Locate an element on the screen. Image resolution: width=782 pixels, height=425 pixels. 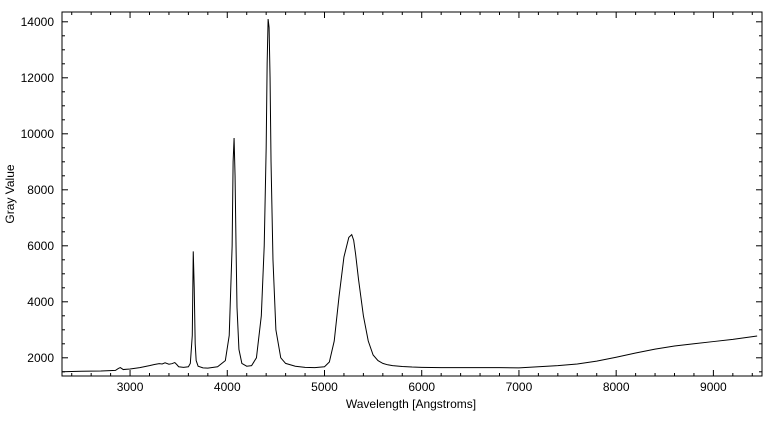
y-tick-label: 2000 is located at coordinates (40, 358).